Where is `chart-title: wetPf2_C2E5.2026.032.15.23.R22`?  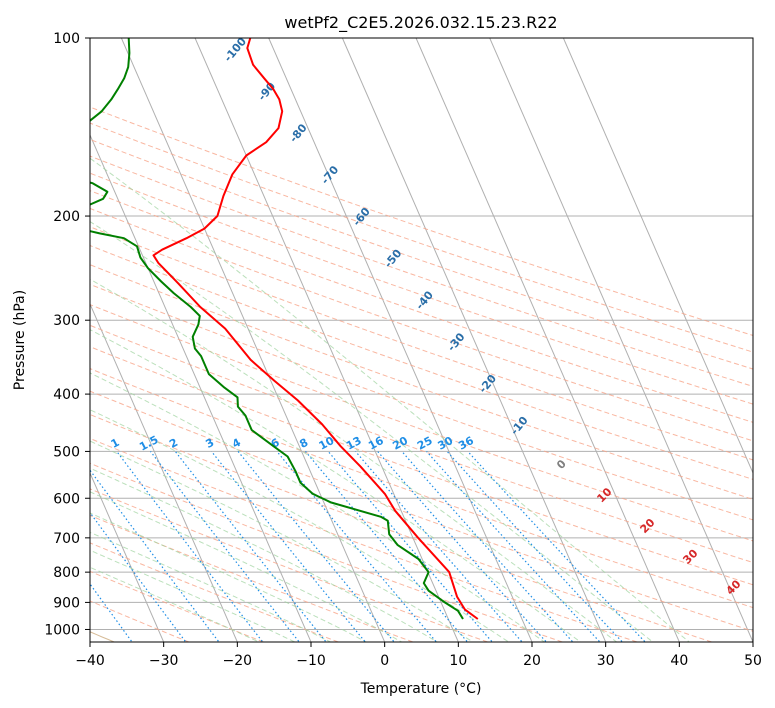
chart-title: wetPf2_C2E5.2026.032.15.23.R22 is located at coordinates (420, 23).